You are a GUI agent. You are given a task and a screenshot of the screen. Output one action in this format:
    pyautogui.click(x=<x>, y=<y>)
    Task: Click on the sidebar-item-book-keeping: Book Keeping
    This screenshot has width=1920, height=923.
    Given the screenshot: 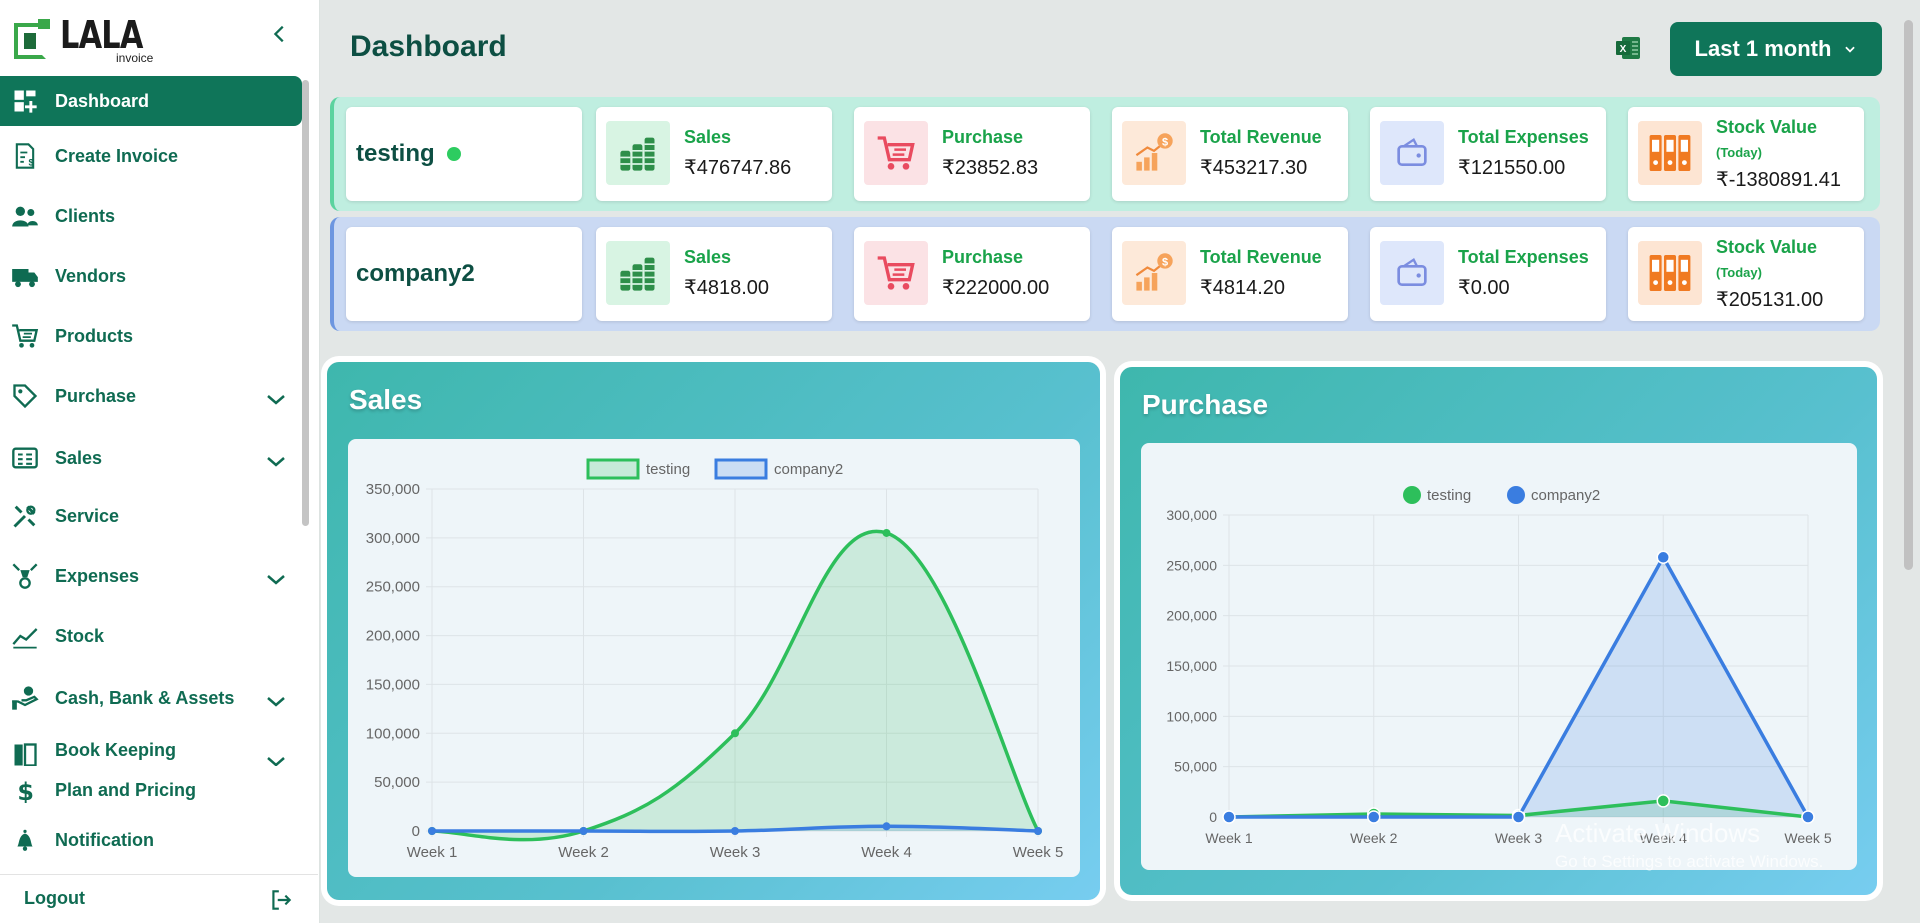 What is the action you would take?
    pyautogui.click(x=151, y=751)
    